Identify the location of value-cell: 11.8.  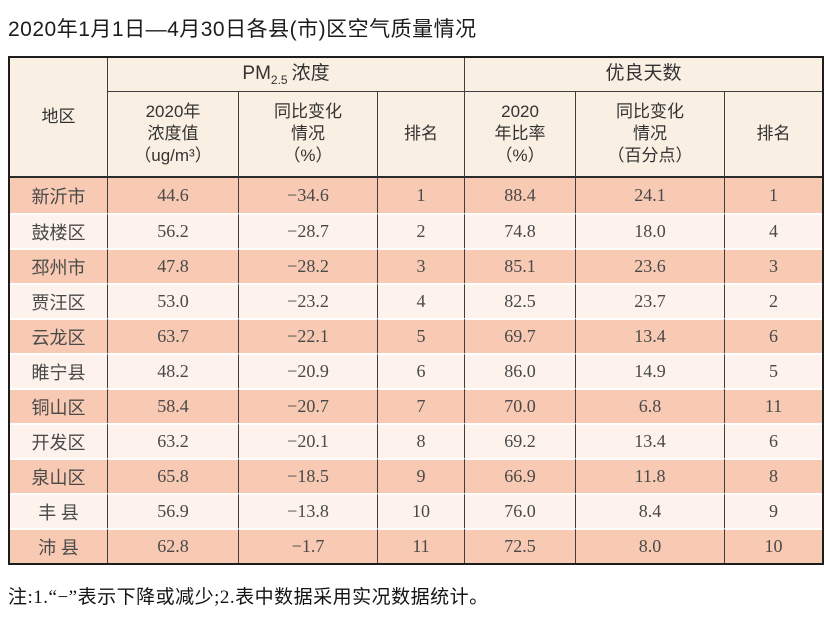
(651, 475).